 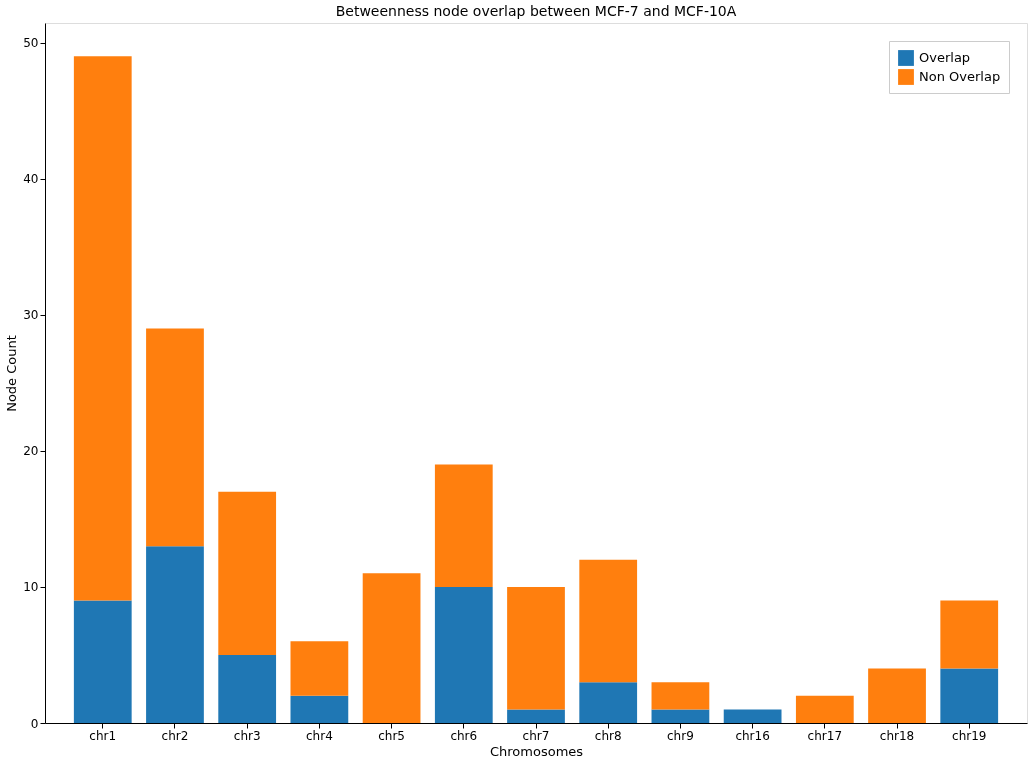 What do you see at coordinates (897, 735) in the screenshot?
I see `x-tick-label: chr18` at bounding box center [897, 735].